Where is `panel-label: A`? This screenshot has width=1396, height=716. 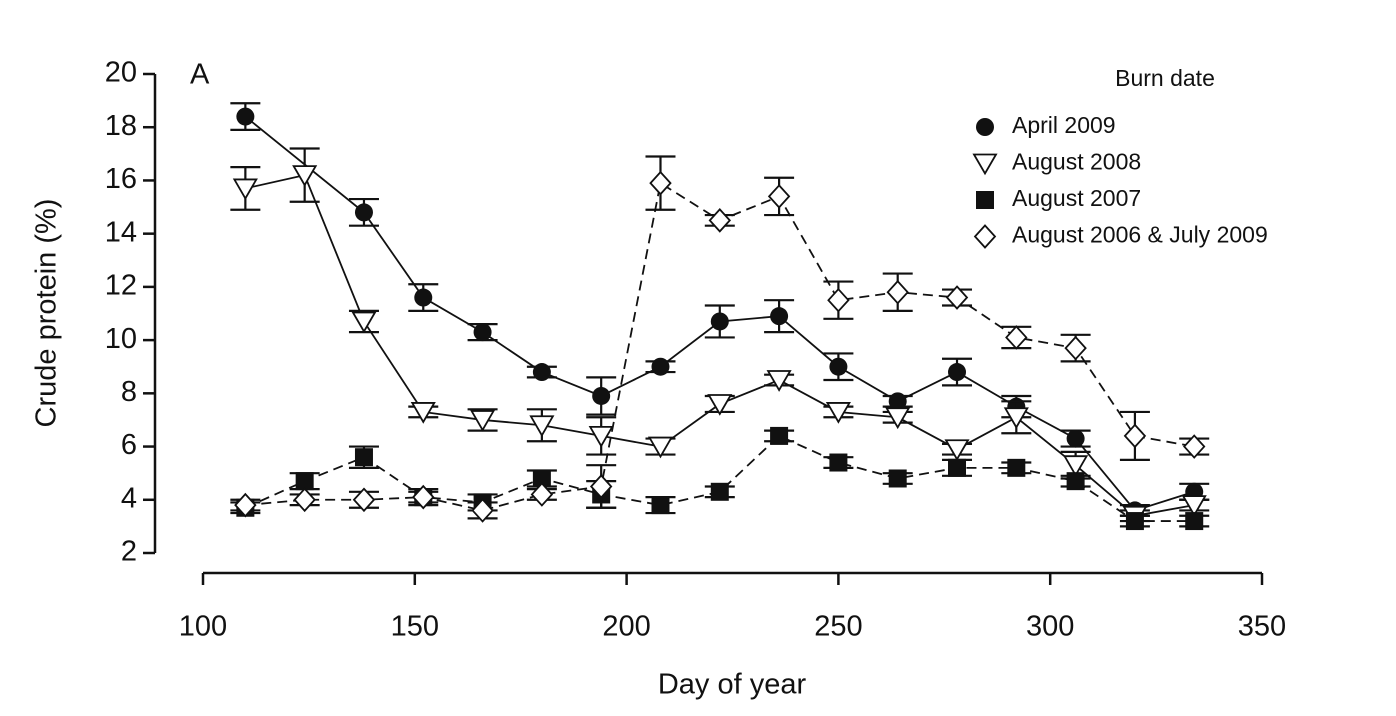
panel-label: A is located at coordinates (200, 75).